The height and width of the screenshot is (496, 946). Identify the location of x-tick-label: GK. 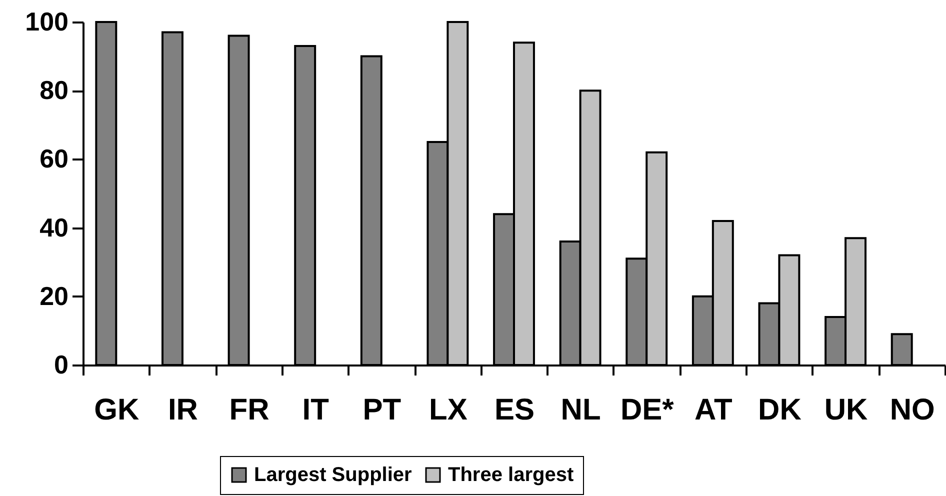
(117, 410).